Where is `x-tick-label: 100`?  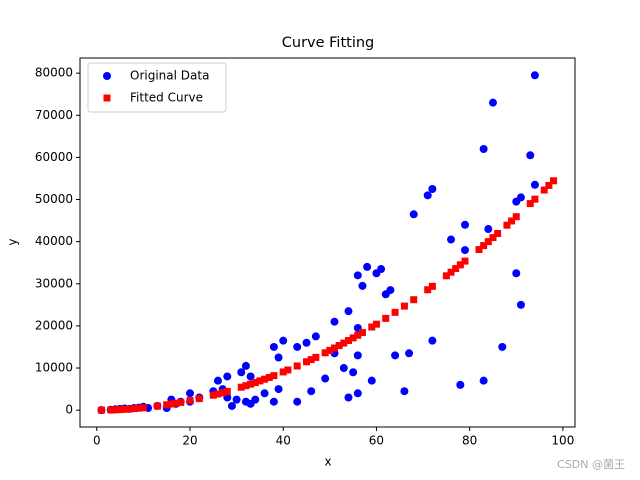 x-tick-label: 100 is located at coordinates (562, 441).